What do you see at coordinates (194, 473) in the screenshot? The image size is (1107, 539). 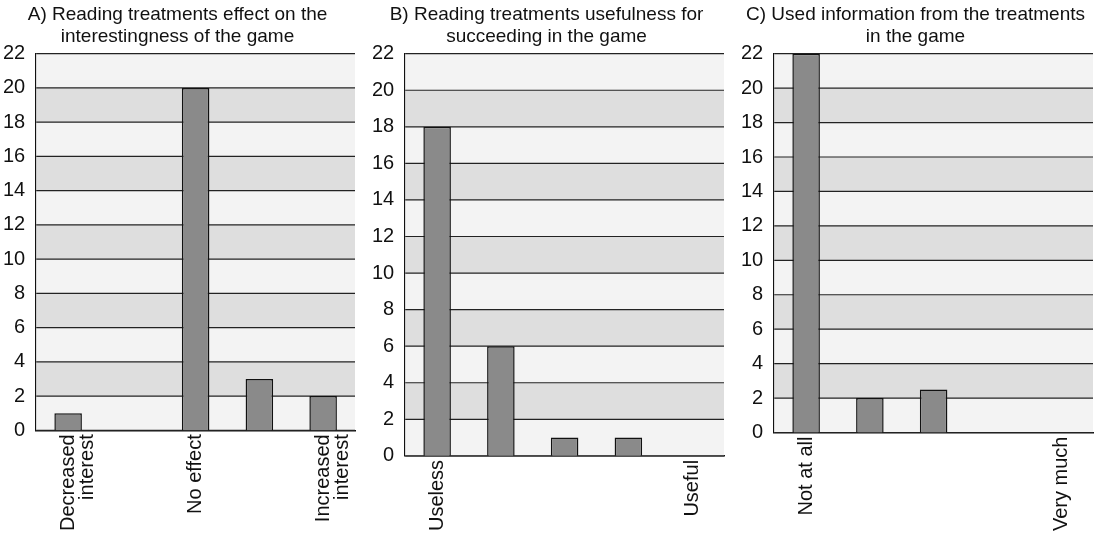 I see `x-tick-label: No effect` at bounding box center [194, 473].